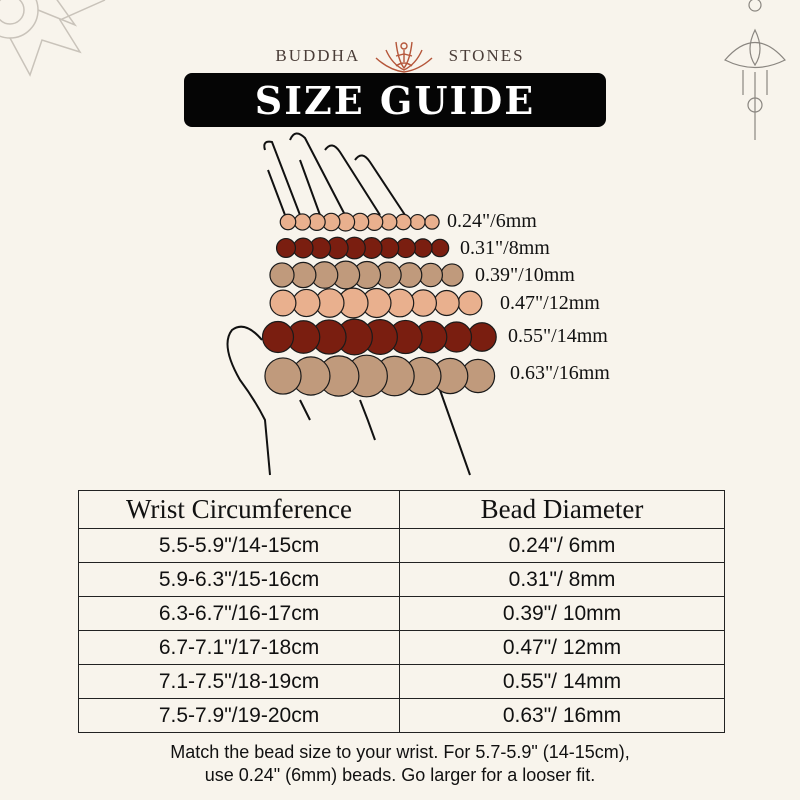 Image resolution: width=800 pixels, height=800 pixels. What do you see at coordinates (239, 579) in the screenshot?
I see `wrist-circumference-cell: 5.9-6.3"/15-16cm` at bounding box center [239, 579].